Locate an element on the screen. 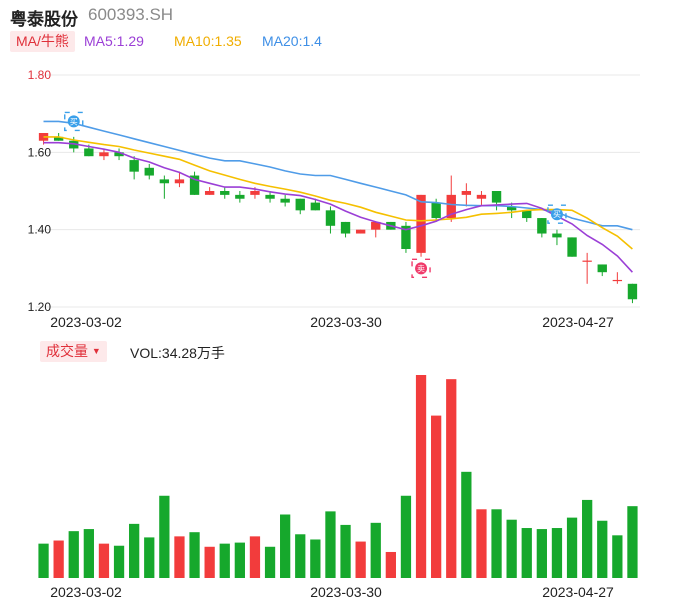 The width and height of the screenshot is (686, 606). ma-indicator-tag: MA/牛熊 is located at coordinates (42, 41).